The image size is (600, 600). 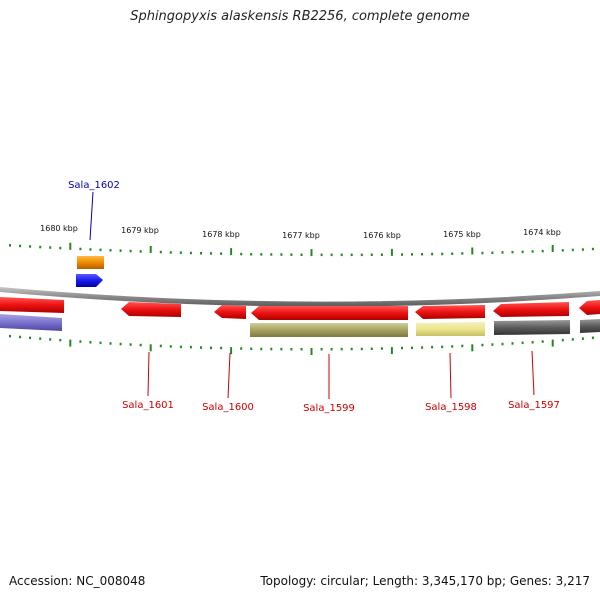 I want to click on genome-backbone, so click(x=300, y=297).